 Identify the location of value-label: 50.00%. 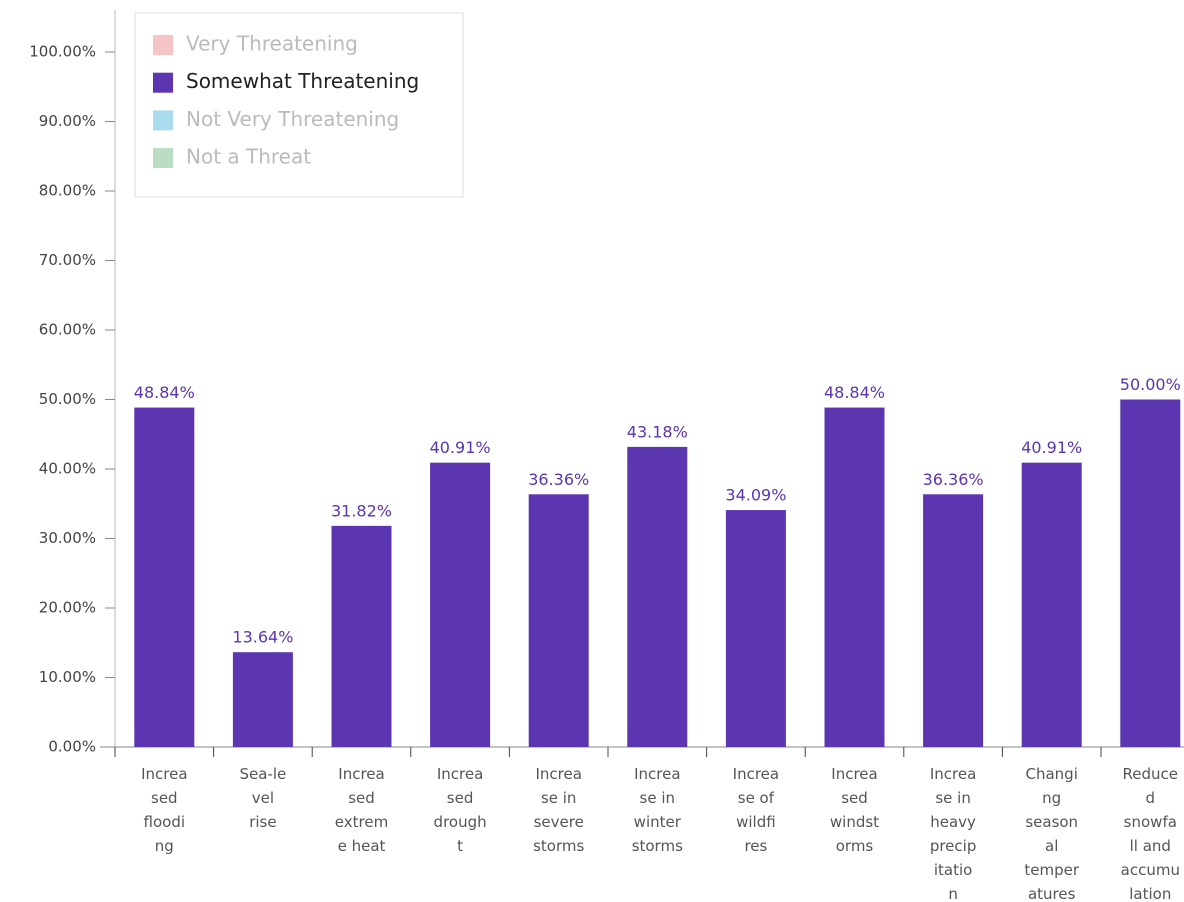
(1150, 384).